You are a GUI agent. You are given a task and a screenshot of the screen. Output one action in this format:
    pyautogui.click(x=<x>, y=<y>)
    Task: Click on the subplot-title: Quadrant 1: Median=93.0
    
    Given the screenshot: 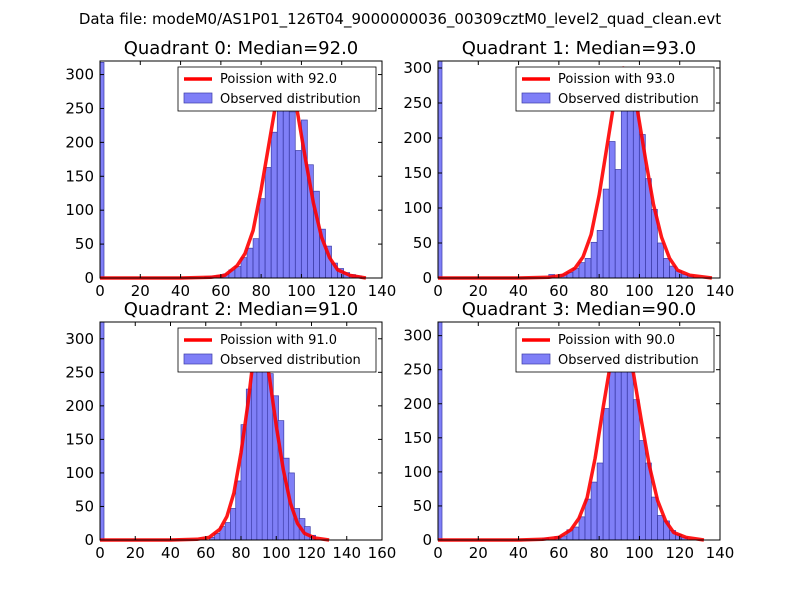 What is the action you would take?
    pyautogui.click(x=579, y=48)
    